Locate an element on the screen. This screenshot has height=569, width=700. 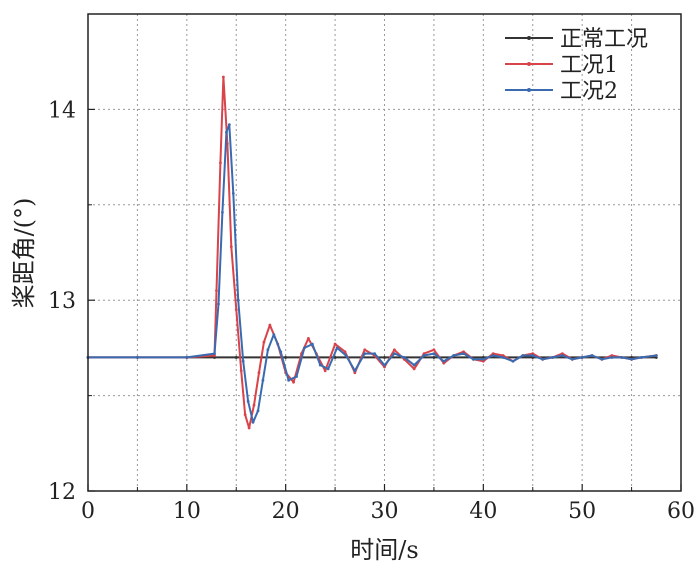
x-tick-label: 20 is located at coordinates (286, 511).